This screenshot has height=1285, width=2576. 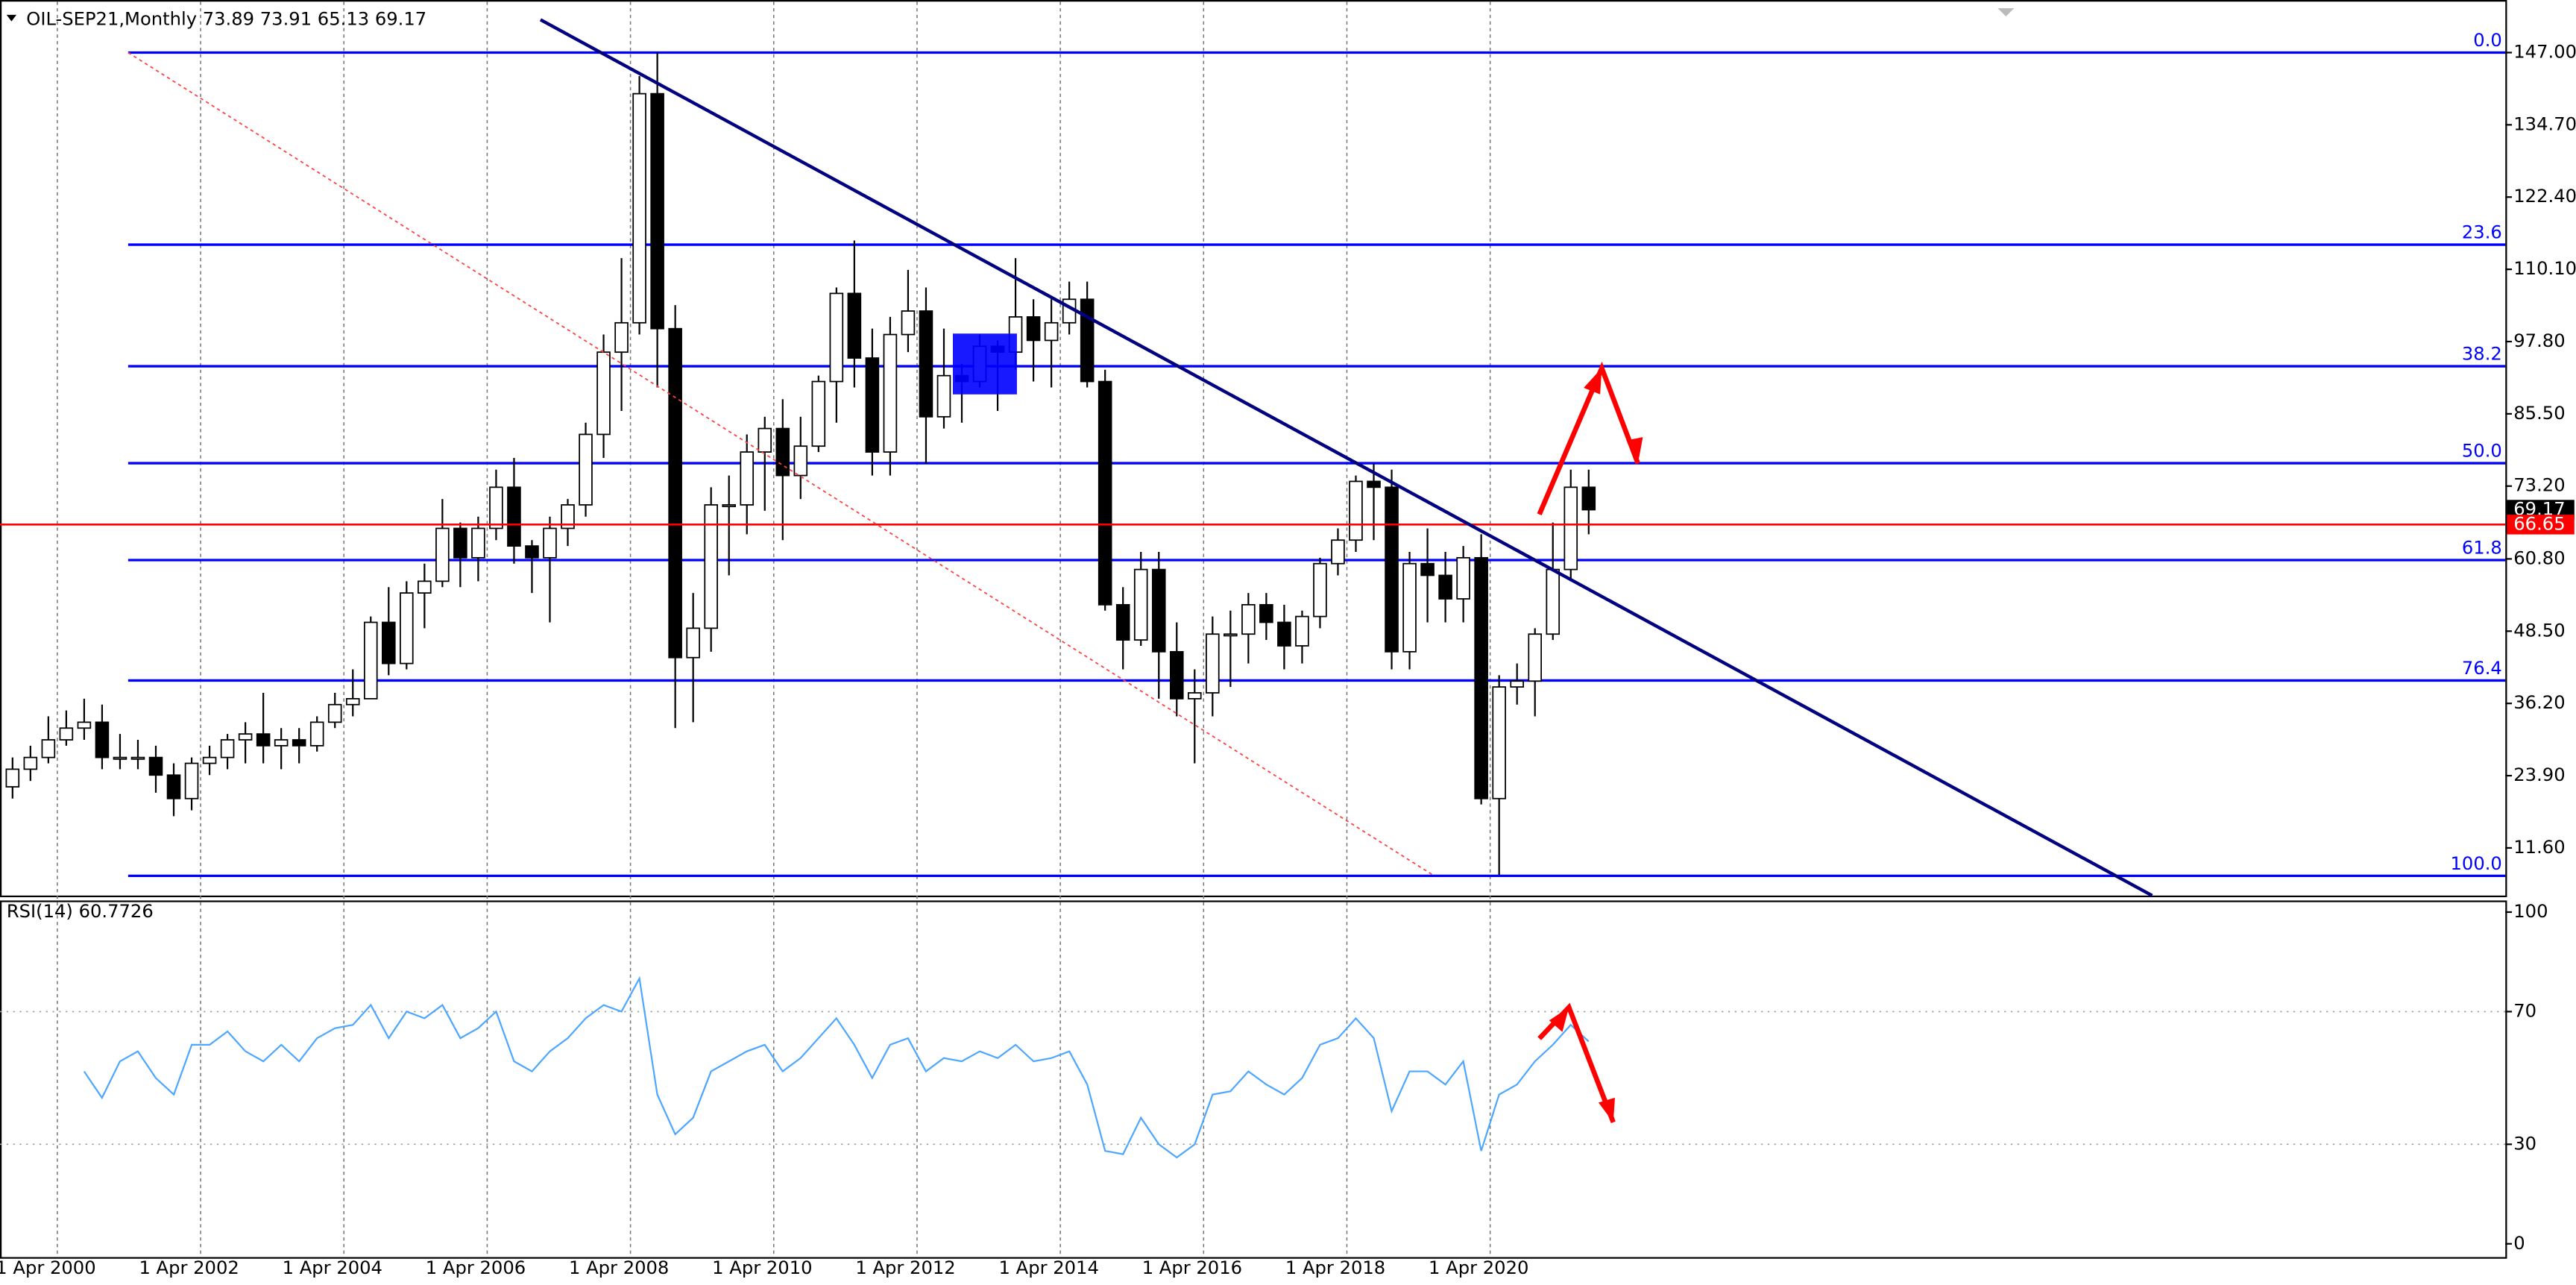 What do you see at coordinates (2544, 268) in the screenshot?
I see `y-tick-label: 110.10` at bounding box center [2544, 268].